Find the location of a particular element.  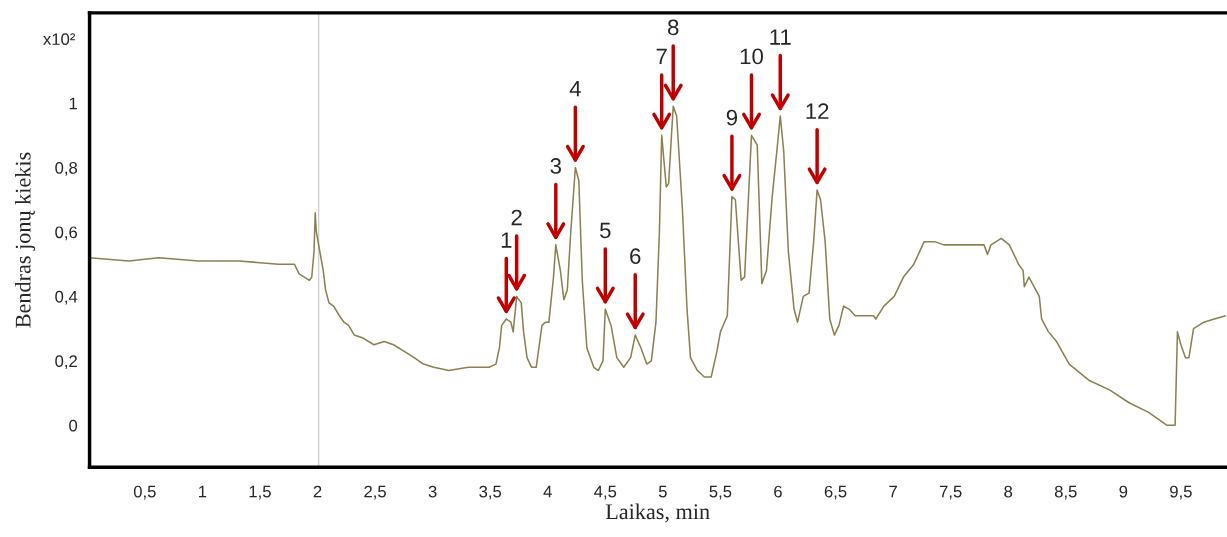

annotation: 7 is located at coordinates (661, 56).